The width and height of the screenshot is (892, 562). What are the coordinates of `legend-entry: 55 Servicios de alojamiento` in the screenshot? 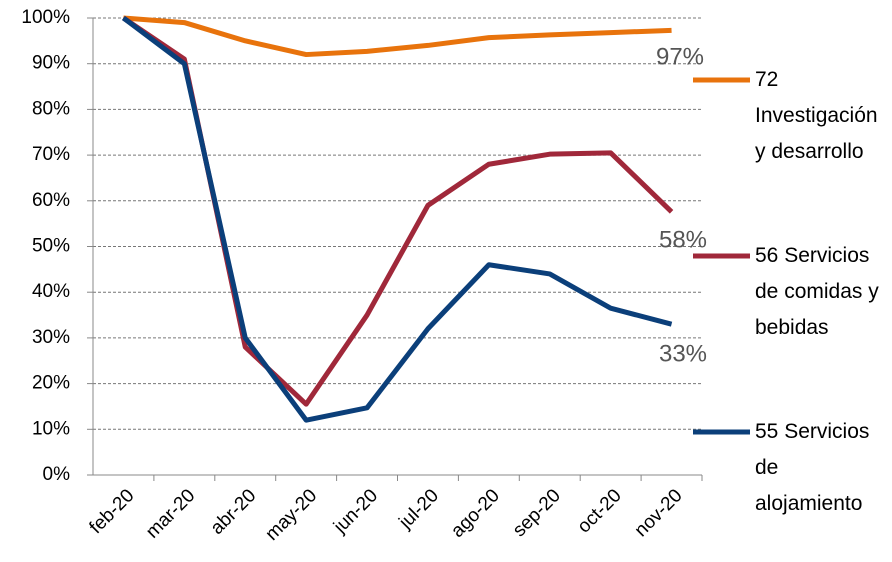 It's located at (812, 467).